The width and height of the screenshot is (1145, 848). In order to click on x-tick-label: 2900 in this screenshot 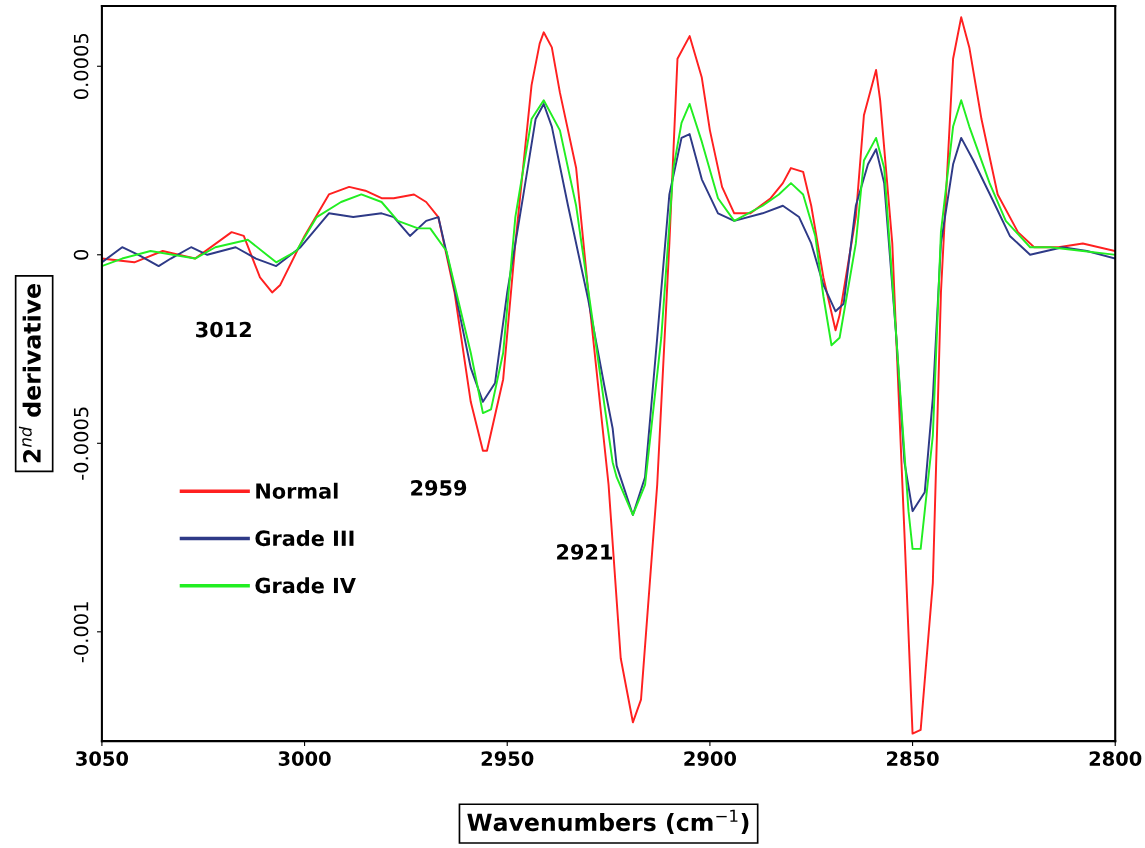, I will do `click(710, 758)`.